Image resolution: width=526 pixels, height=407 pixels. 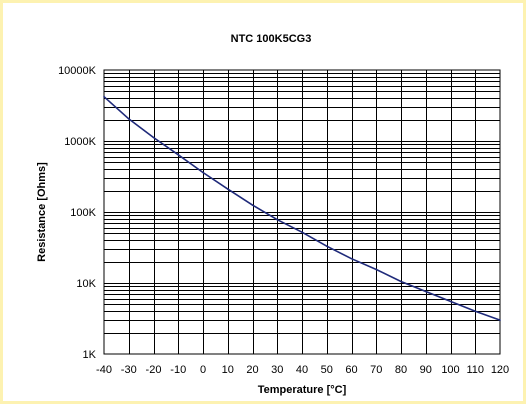 What do you see at coordinates (129, 370) in the screenshot?
I see `x-tick-label: -30` at bounding box center [129, 370].